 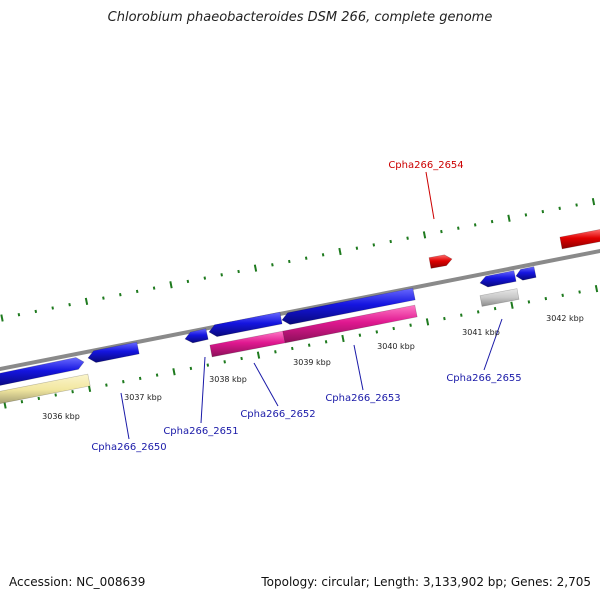 What do you see at coordinates (113, 352) in the screenshot?
I see `gene-2650-neighbour-arrow` at bounding box center [113, 352].